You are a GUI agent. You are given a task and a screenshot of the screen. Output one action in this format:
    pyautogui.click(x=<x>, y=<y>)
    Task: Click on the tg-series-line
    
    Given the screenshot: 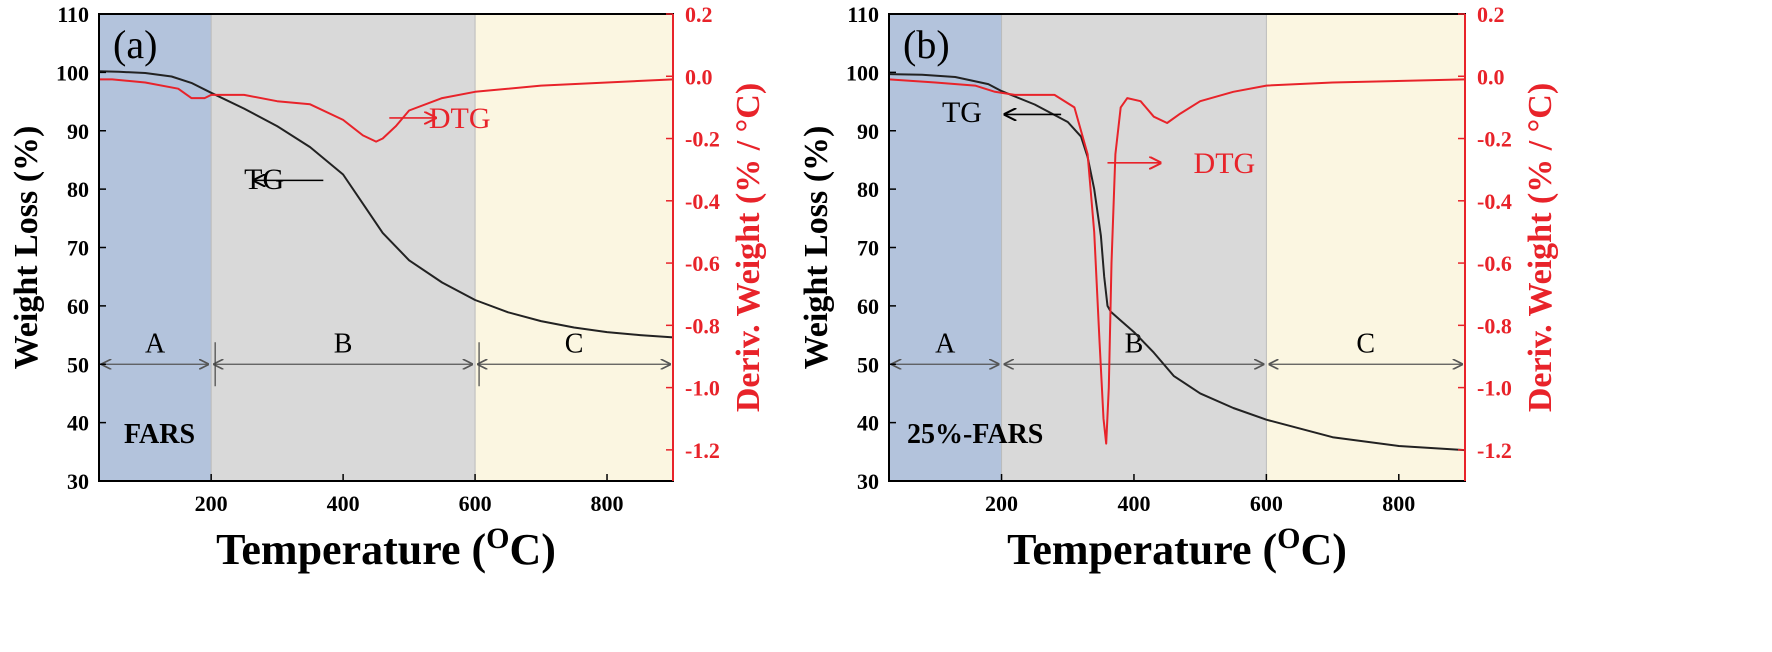 What is the action you would take?
    pyautogui.click(x=386, y=204)
    